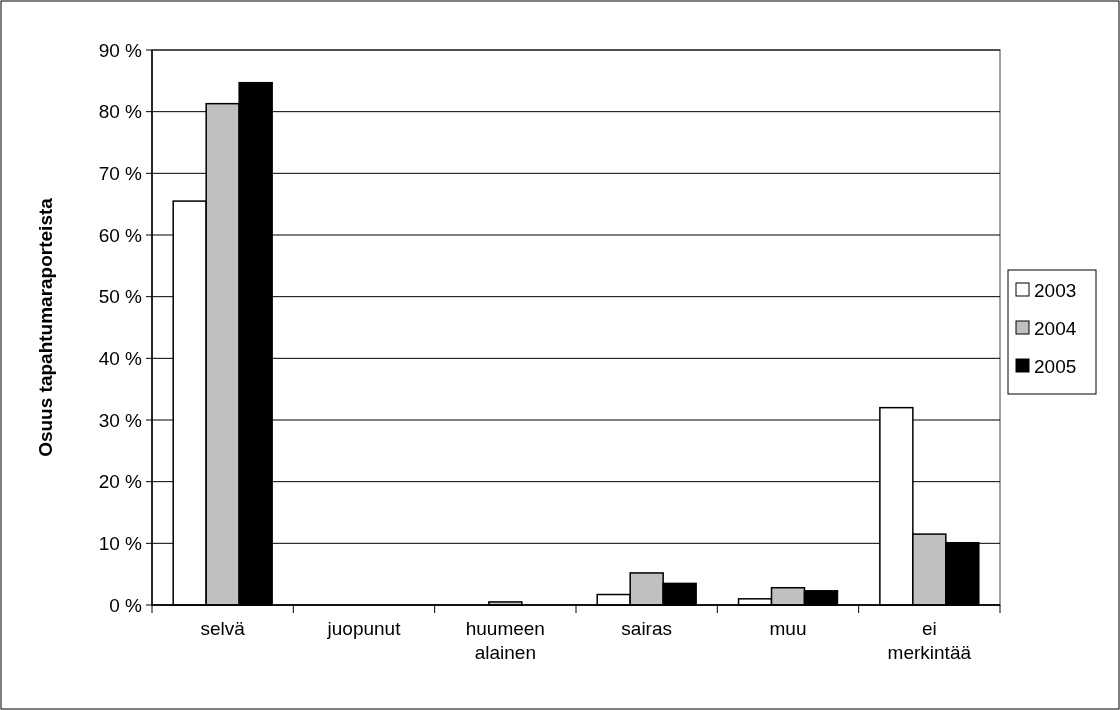  I want to click on legend-label: 2003, so click(1055, 290).